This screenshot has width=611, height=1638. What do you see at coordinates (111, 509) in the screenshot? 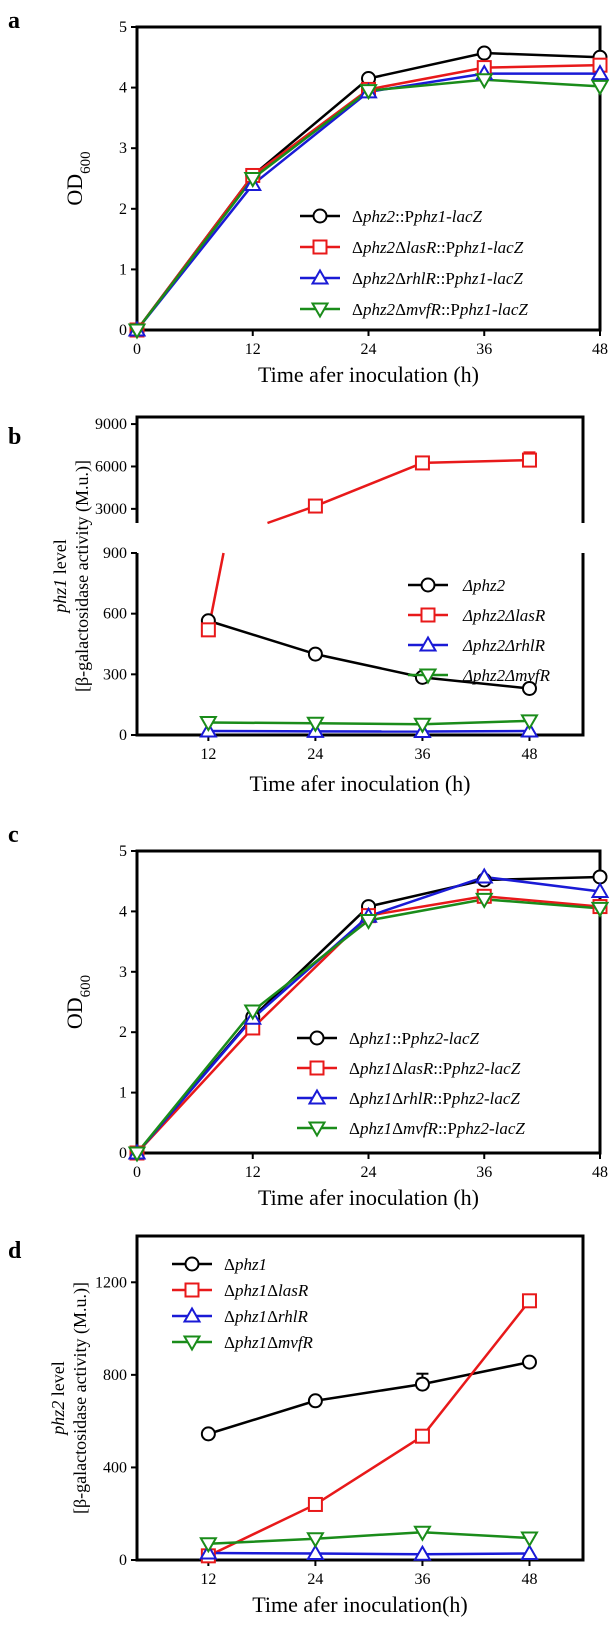
I see `y-tick-label: 3000` at bounding box center [111, 509].